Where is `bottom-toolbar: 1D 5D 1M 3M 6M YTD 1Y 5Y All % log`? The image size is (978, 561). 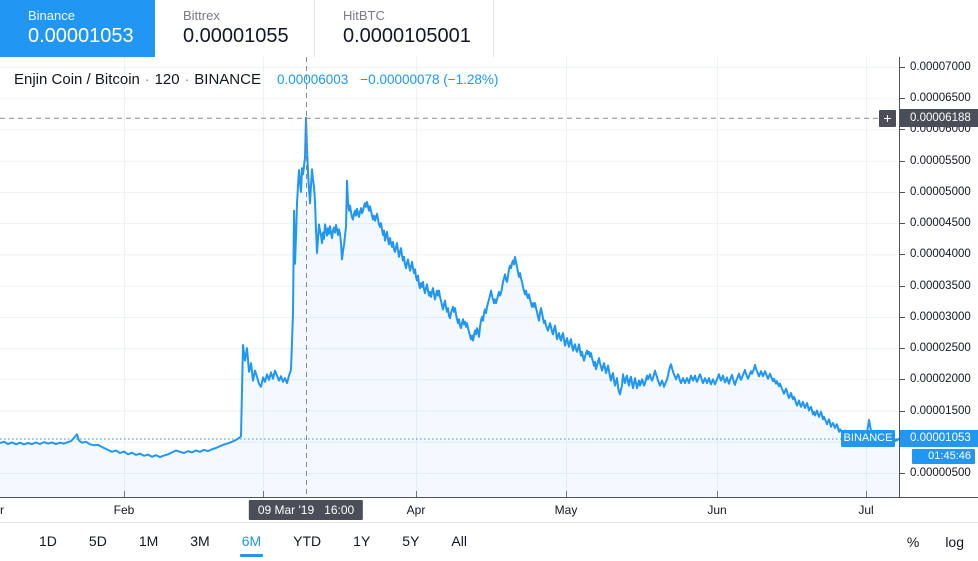 bottom-toolbar: 1D 5D 1M 3M 6M YTD 1Y 5Y All % log is located at coordinates (489, 541).